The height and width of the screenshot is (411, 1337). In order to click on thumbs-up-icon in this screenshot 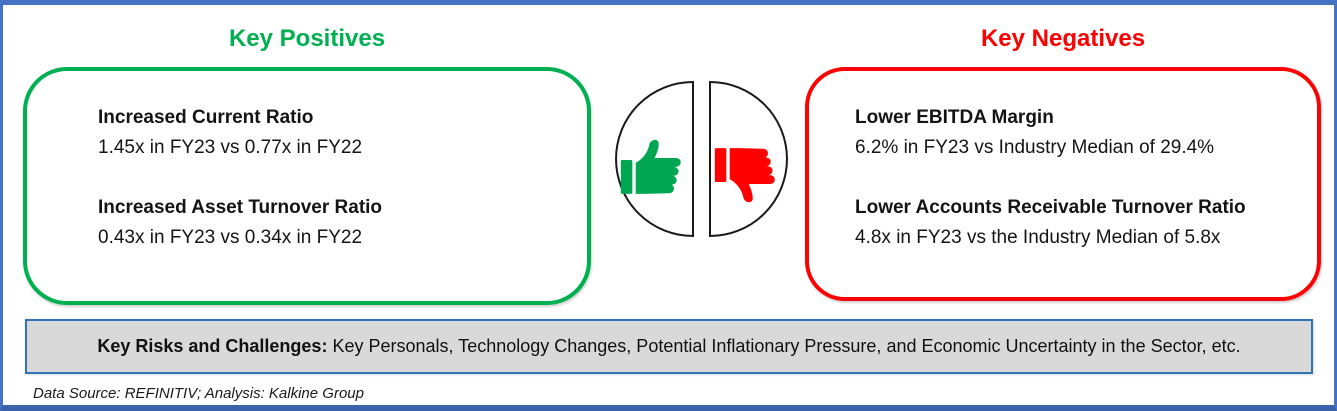, I will do `click(650, 166)`.